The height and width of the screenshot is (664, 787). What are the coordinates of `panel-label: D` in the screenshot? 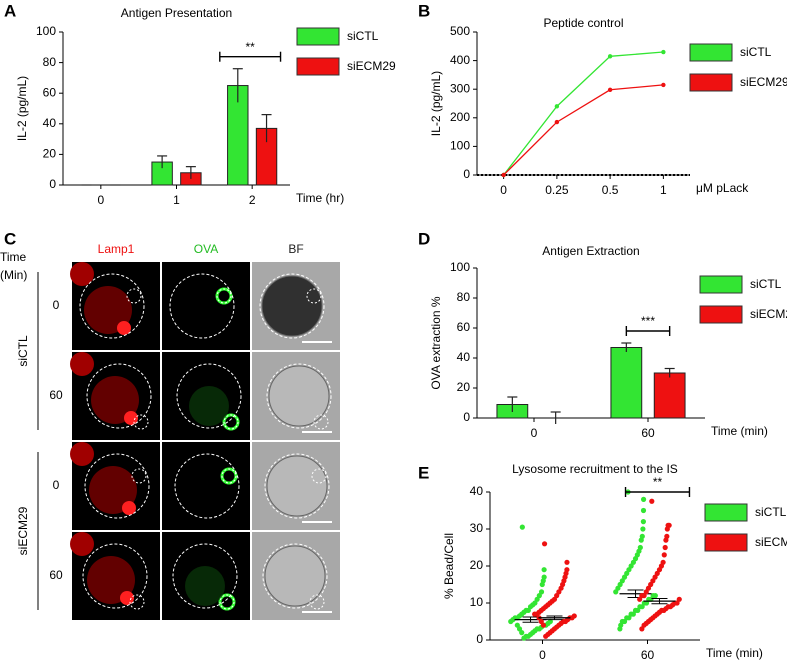 It's located at (424, 238).